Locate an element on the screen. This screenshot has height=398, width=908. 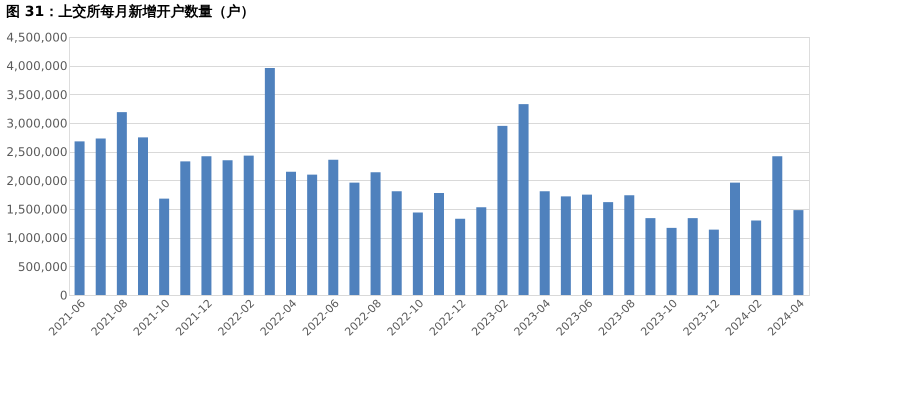
chart-title: 图 31：上交所每月新增开户数量（户） is located at coordinates (130, 11).